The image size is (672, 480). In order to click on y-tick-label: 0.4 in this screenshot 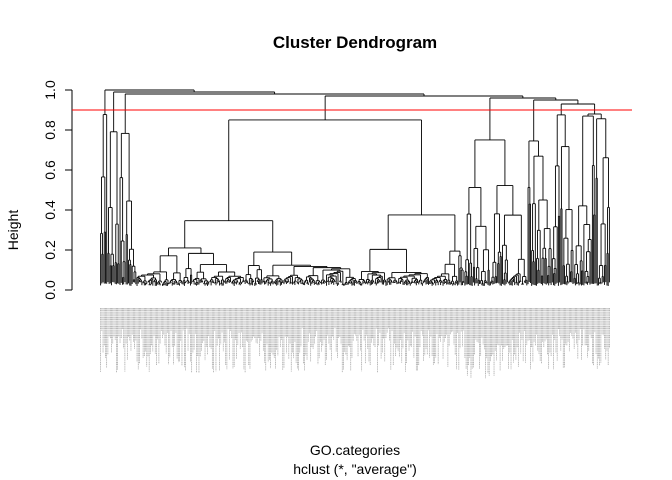, I will do `click(50, 210)`.